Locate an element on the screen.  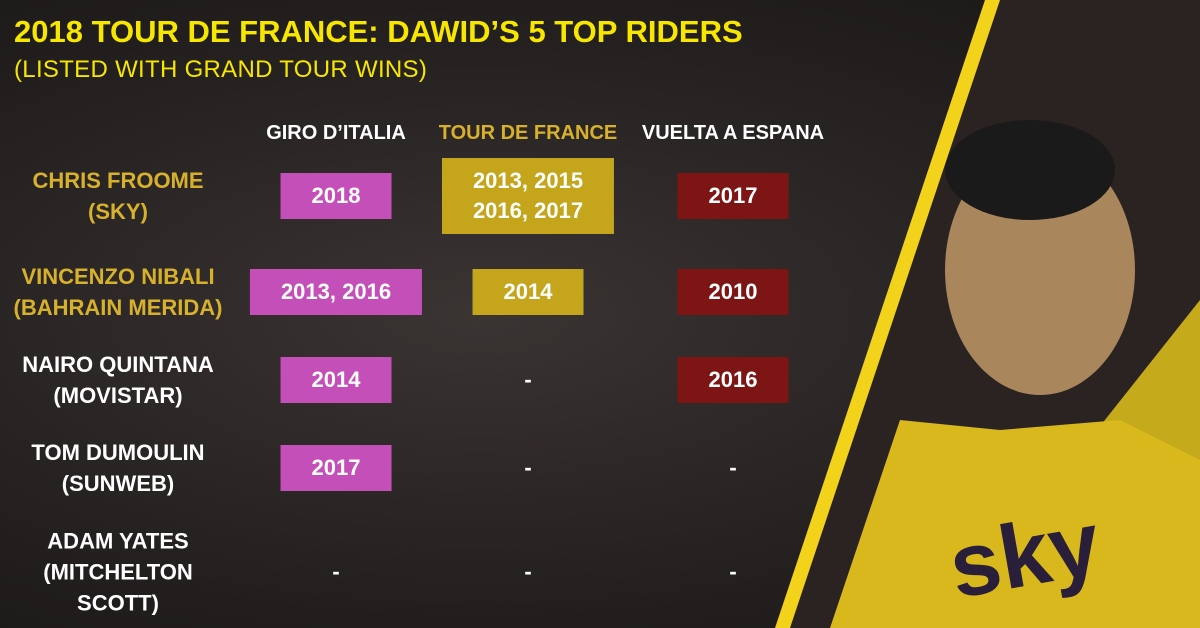
column-header: GIRO D’ITALIA is located at coordinates (336, 133).